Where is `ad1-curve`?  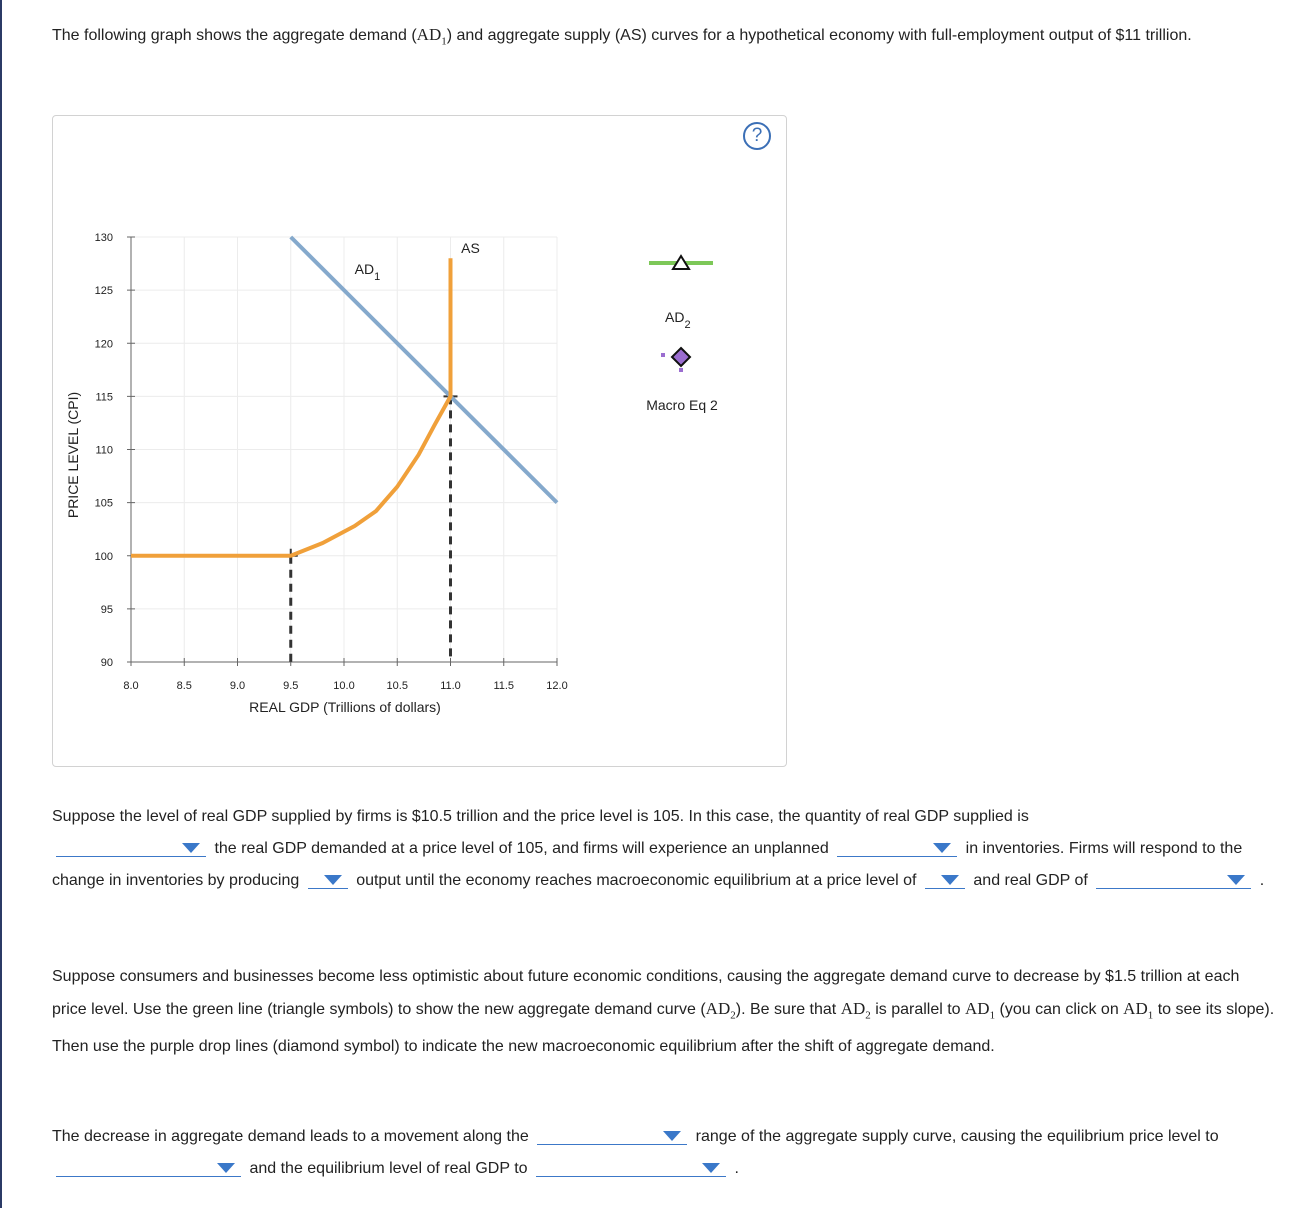 ad1-curve is located at coordinates (424, 370).